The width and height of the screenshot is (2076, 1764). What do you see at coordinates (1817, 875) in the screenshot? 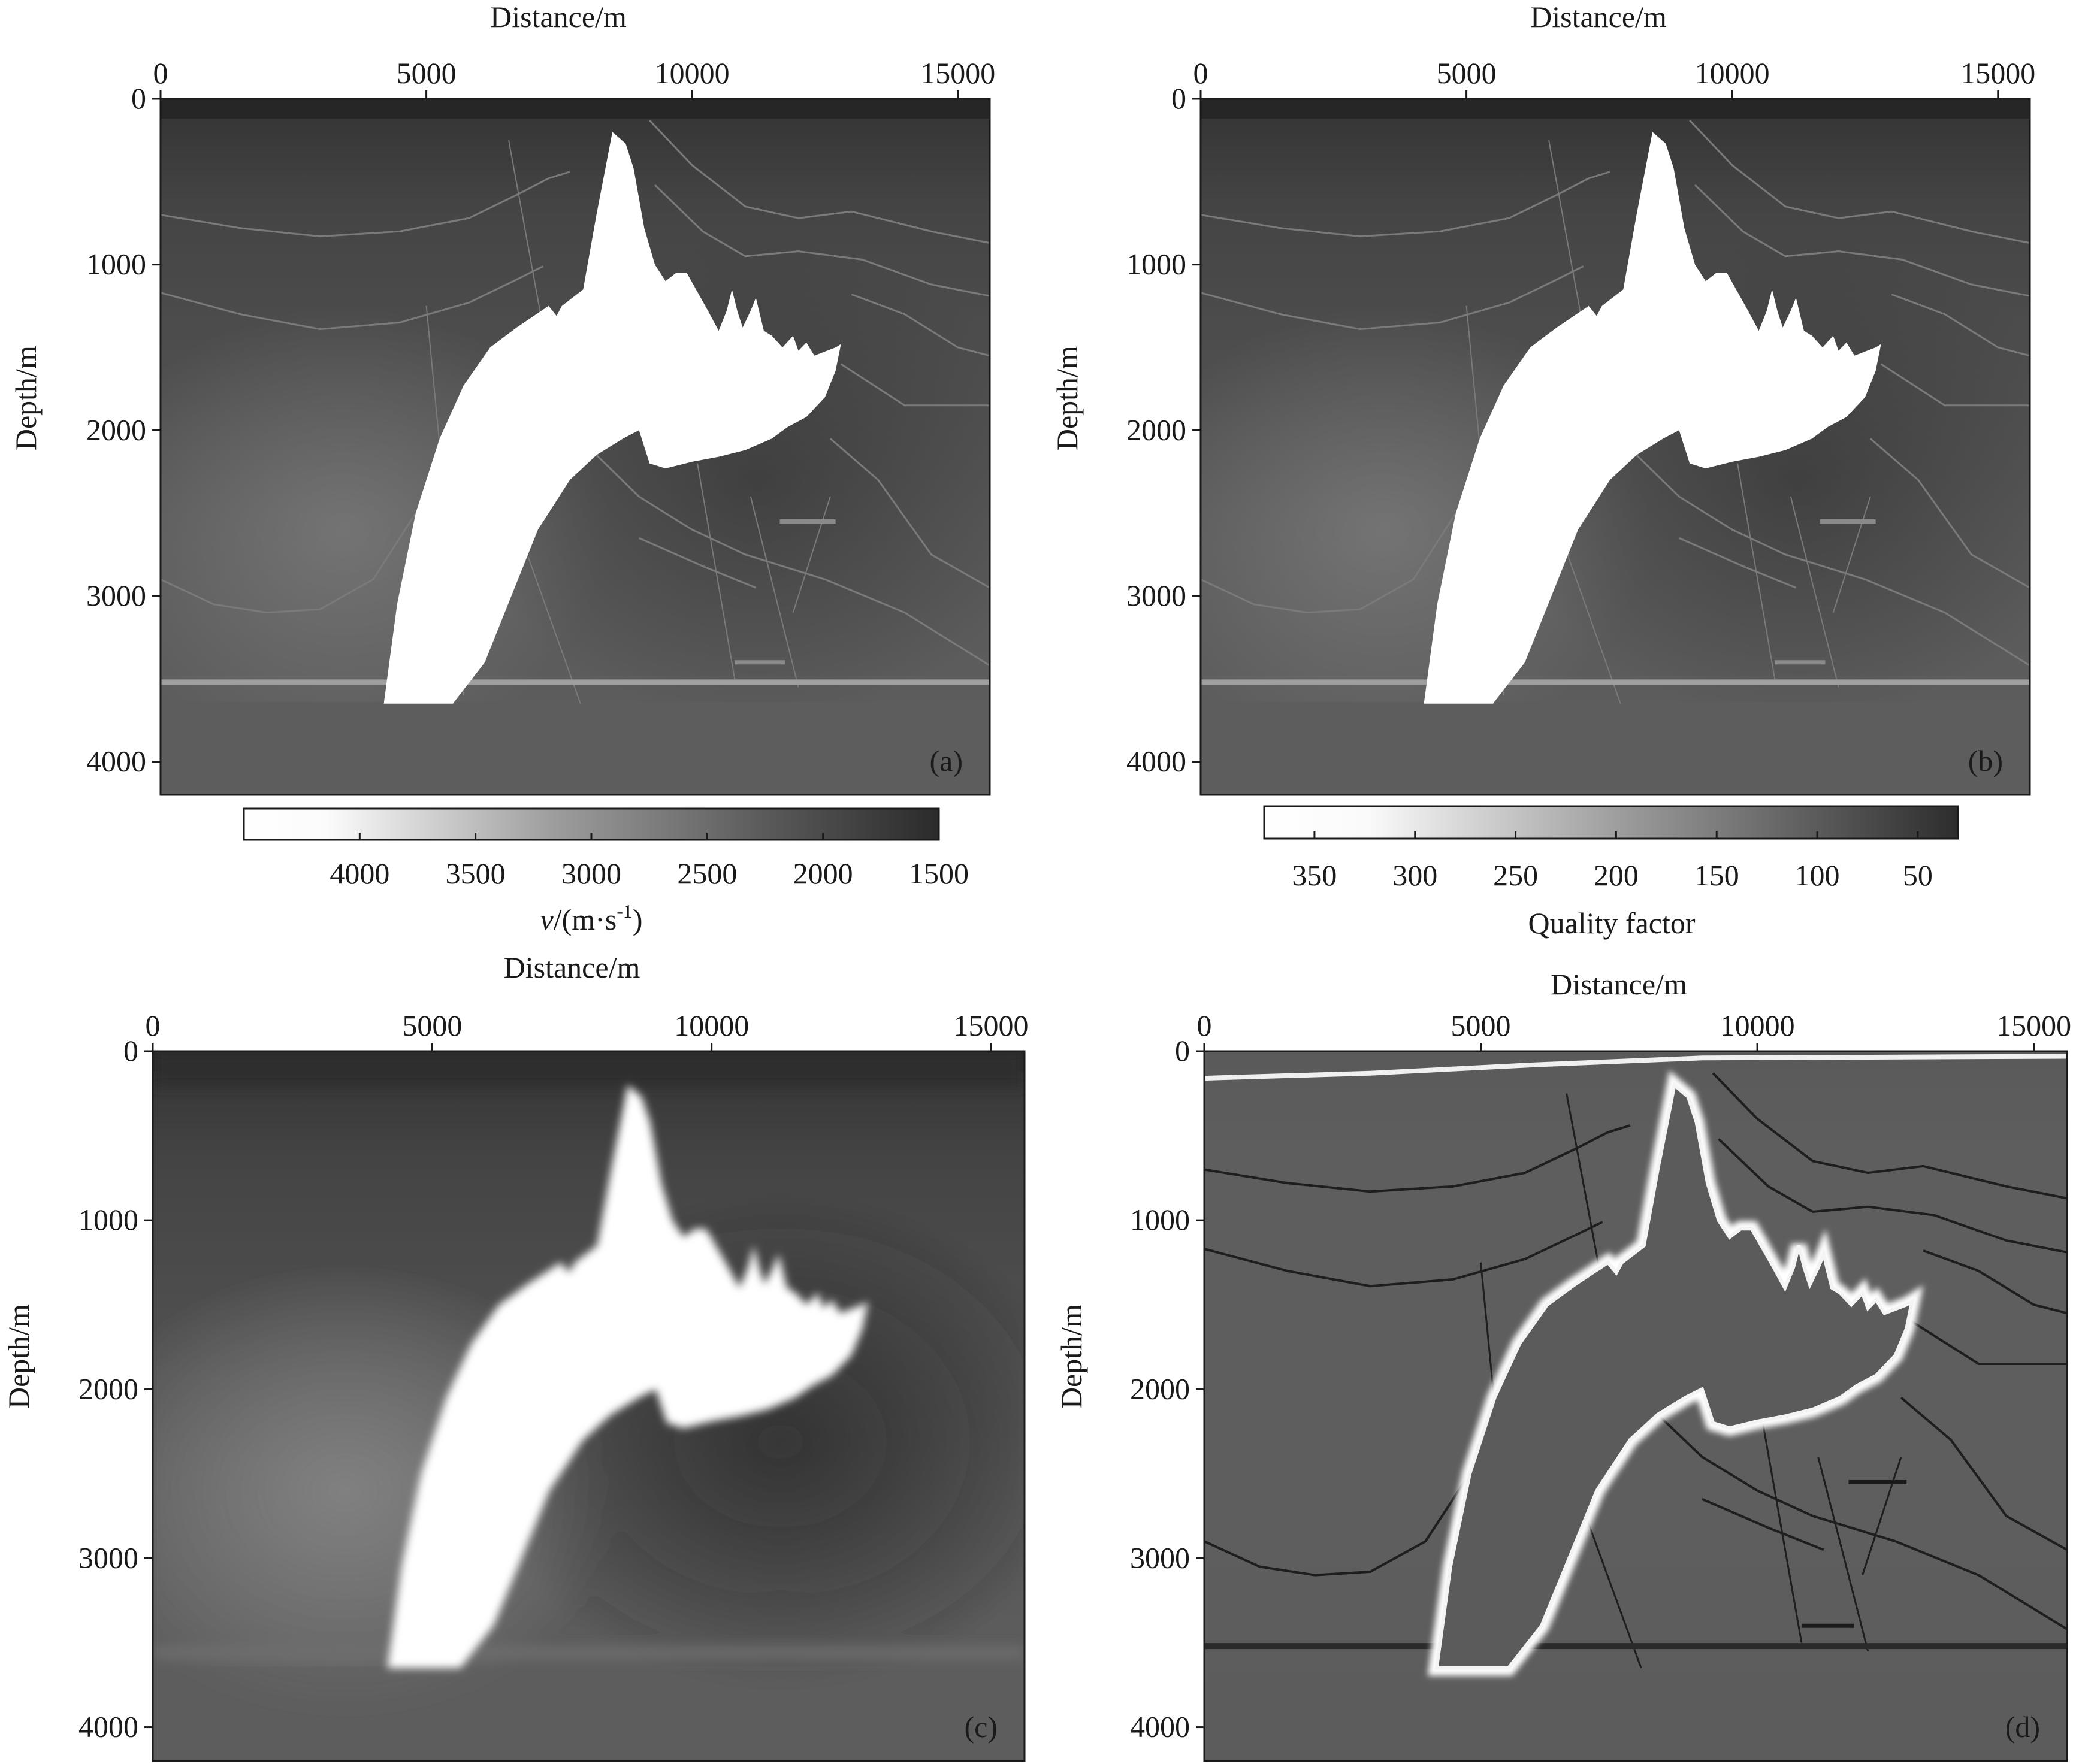
I see `colorbar-tick-label: 100` at bounding box center [1817, 875].